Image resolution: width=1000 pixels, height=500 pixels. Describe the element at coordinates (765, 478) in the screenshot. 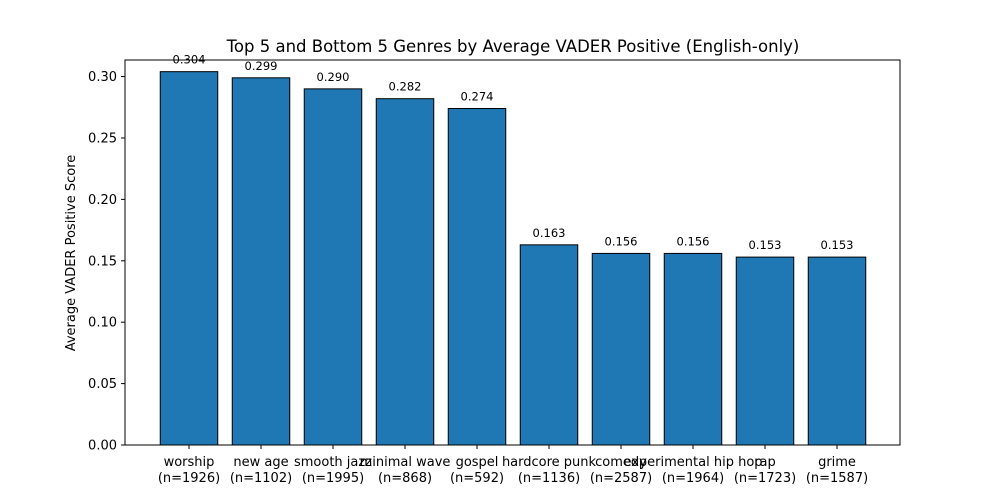

I see `x-tick-count-8: (n=1723)` at that location.